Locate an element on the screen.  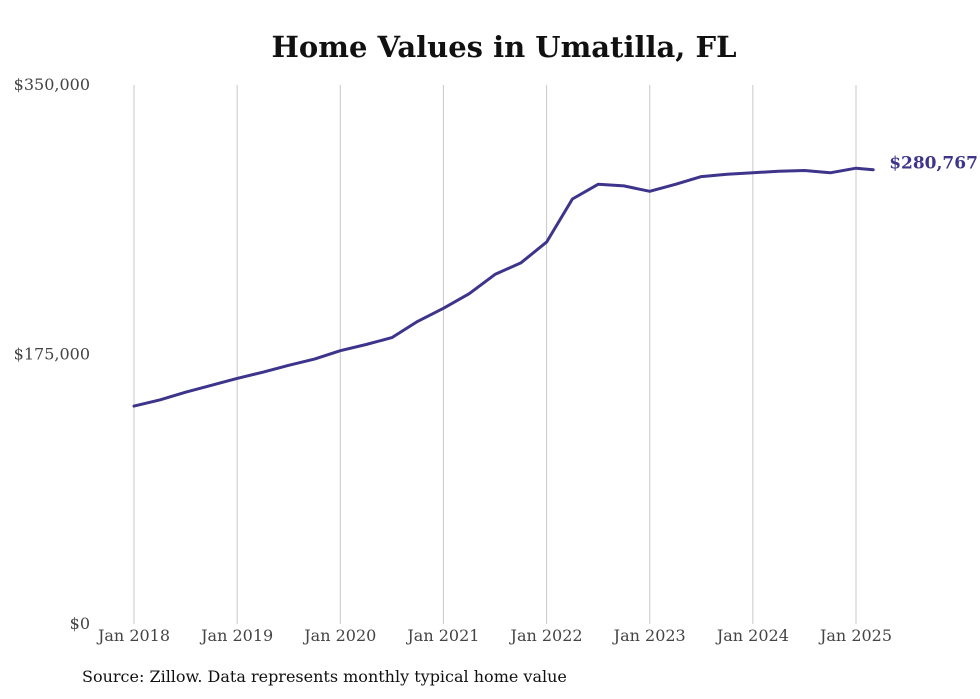
chart-title: Home Values in Umatilla, FL is located at coordinates (504, 47).